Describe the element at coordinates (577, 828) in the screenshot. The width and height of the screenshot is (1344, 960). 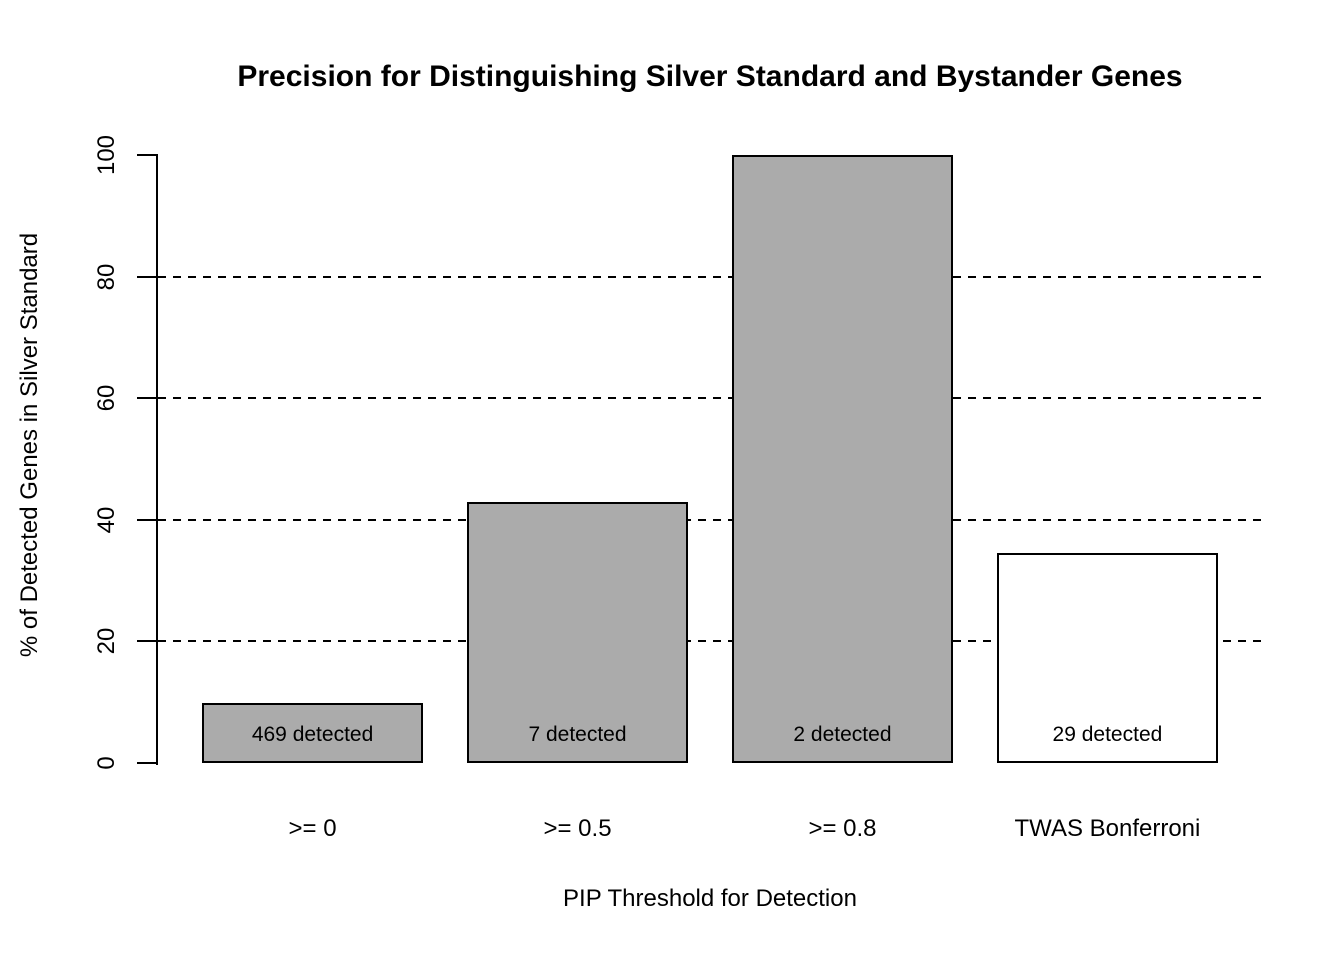
I see `category-label: >= 0.5` at that location.